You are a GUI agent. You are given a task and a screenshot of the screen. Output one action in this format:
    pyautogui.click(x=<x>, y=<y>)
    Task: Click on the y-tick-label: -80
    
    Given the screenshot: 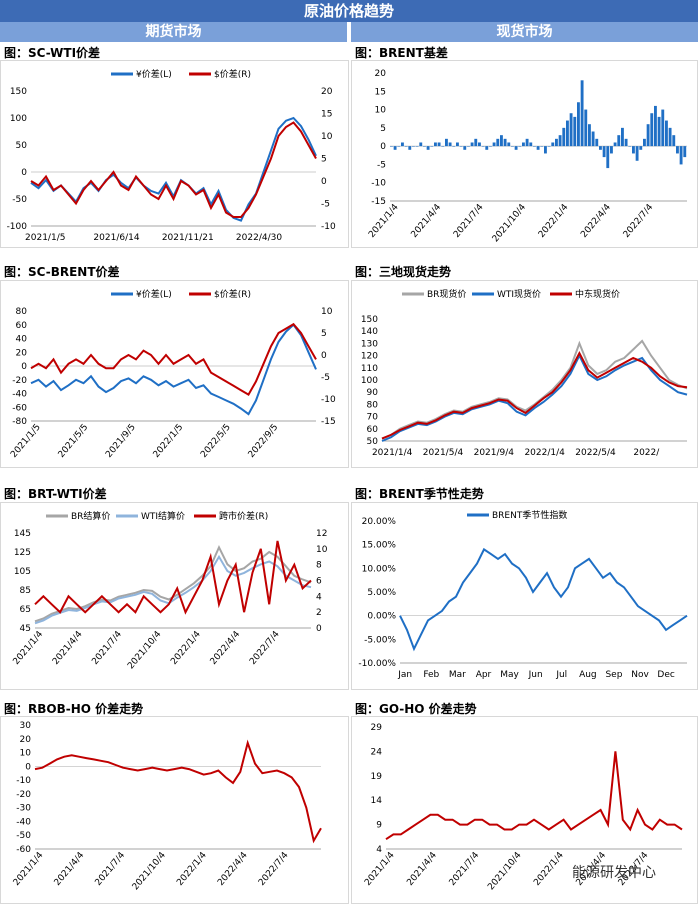 What is the action you would take?
    pyautogui.click(x=19, y=422)
    